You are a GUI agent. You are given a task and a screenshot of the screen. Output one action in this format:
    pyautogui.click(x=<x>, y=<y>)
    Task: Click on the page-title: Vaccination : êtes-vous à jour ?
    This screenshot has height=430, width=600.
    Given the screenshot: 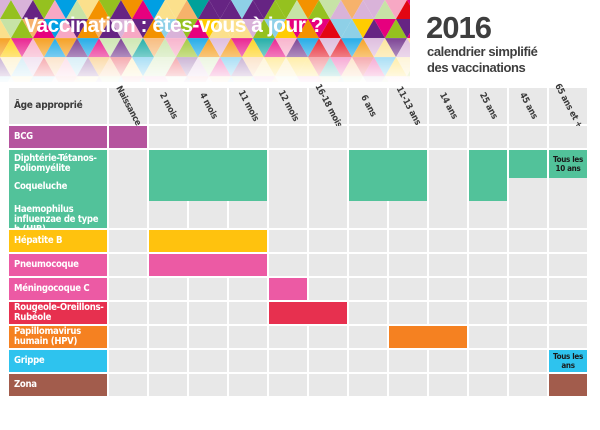 What is the action you would take?
    pyautogui.click(x=174, y=25)
    